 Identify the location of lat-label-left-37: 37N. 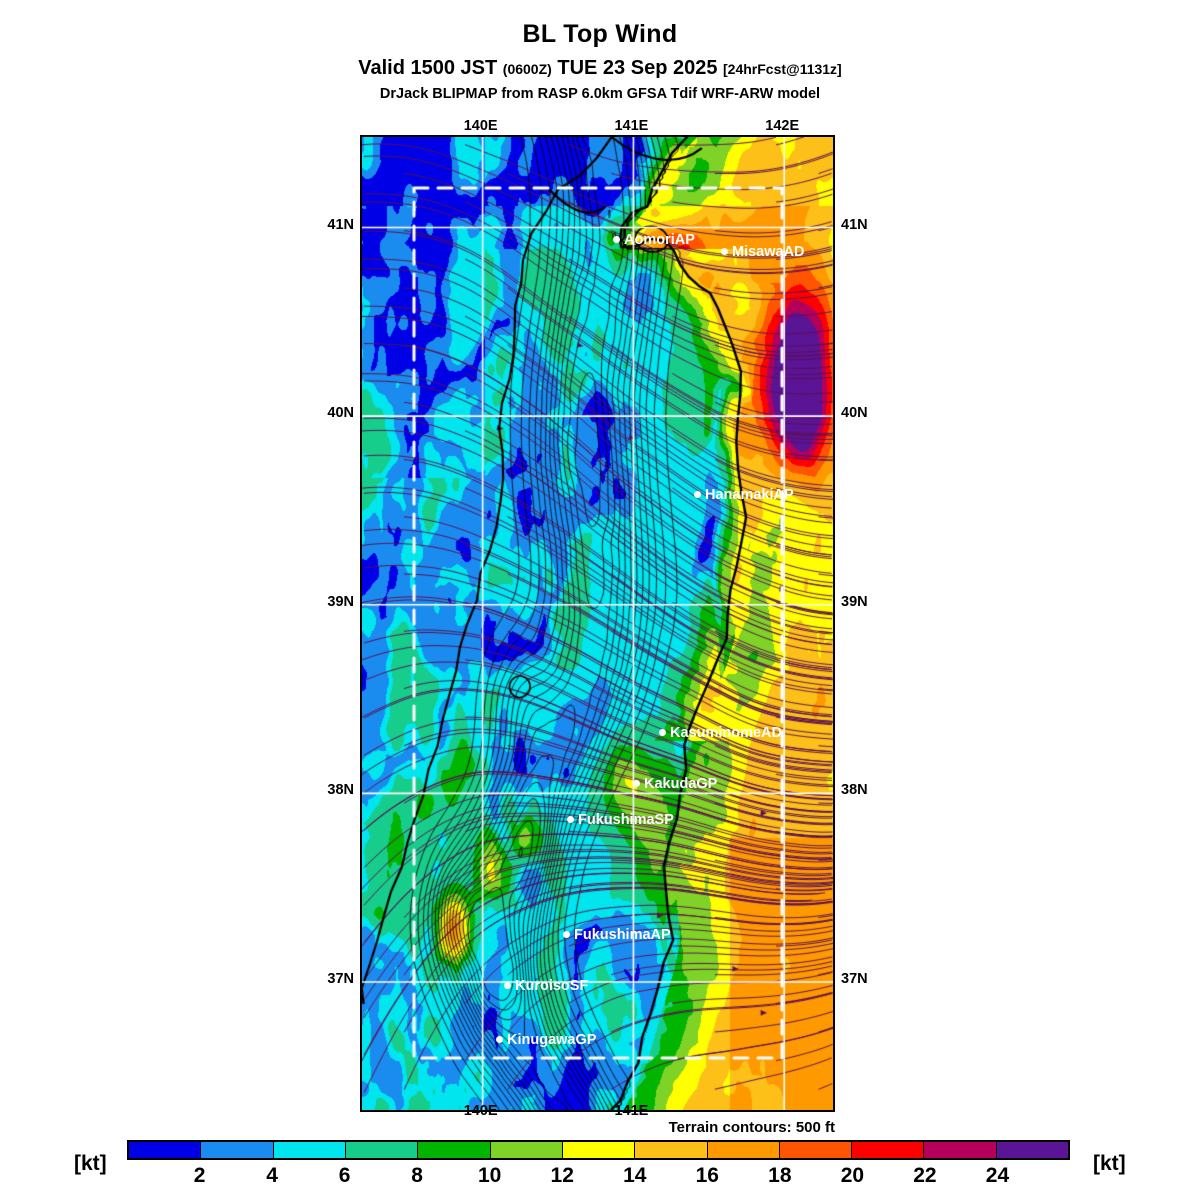
(340, 978).